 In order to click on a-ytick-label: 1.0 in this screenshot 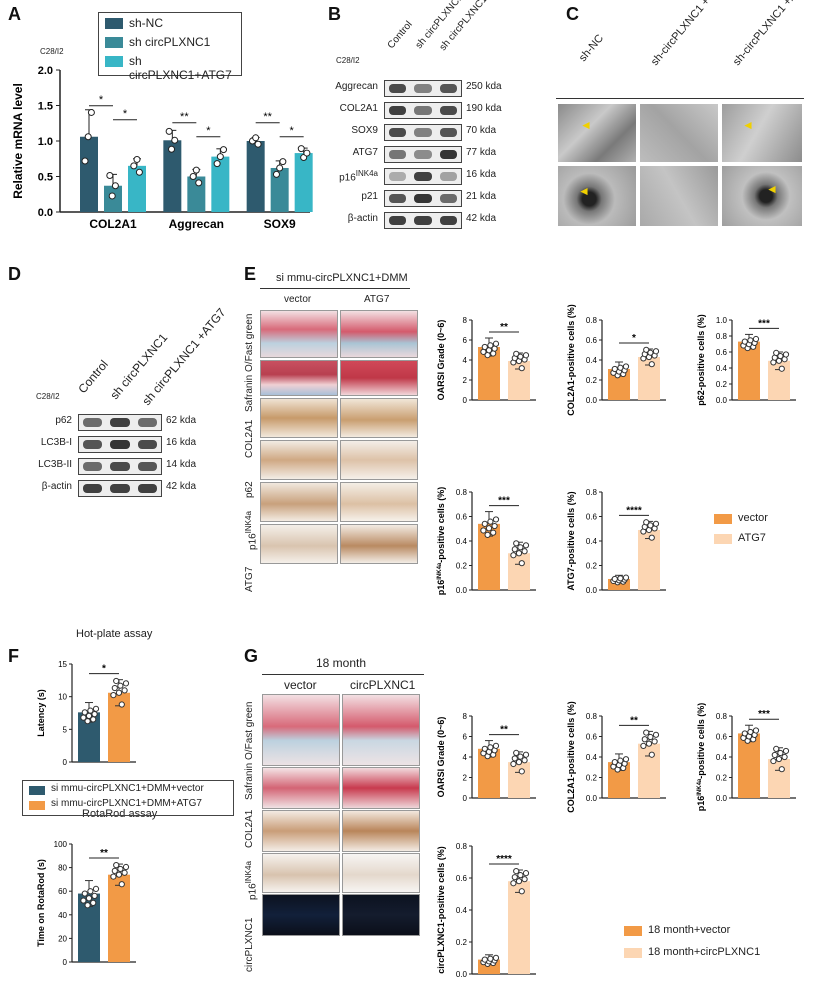, I will do `click(45, 142)`.